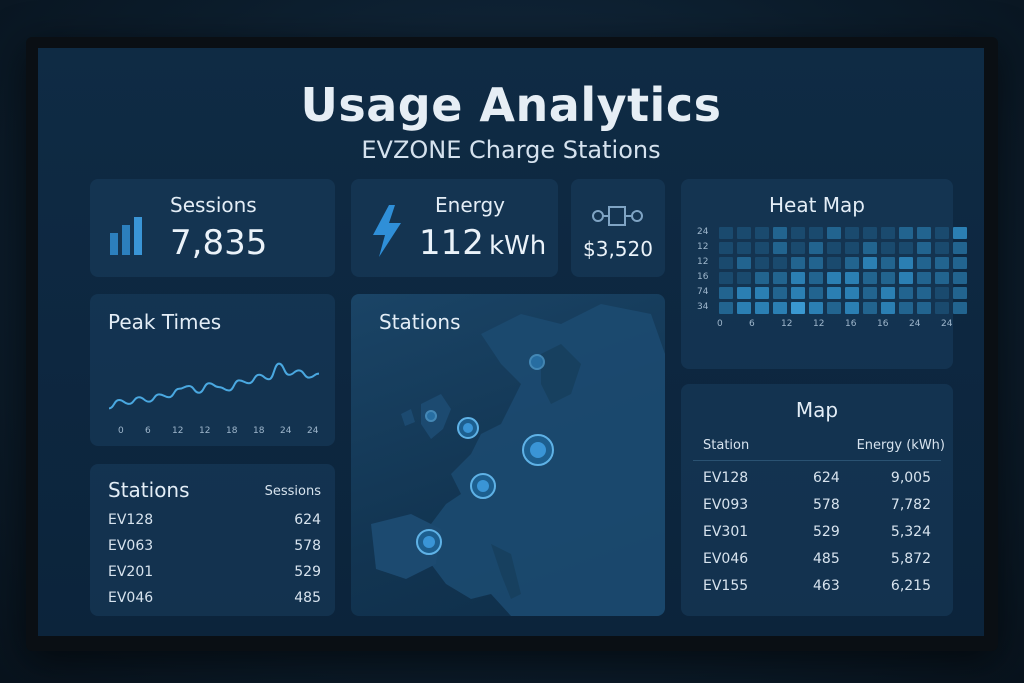 The image size is (1024, 683). I want to click on station-row-sessions: 624, so click(307, 520).